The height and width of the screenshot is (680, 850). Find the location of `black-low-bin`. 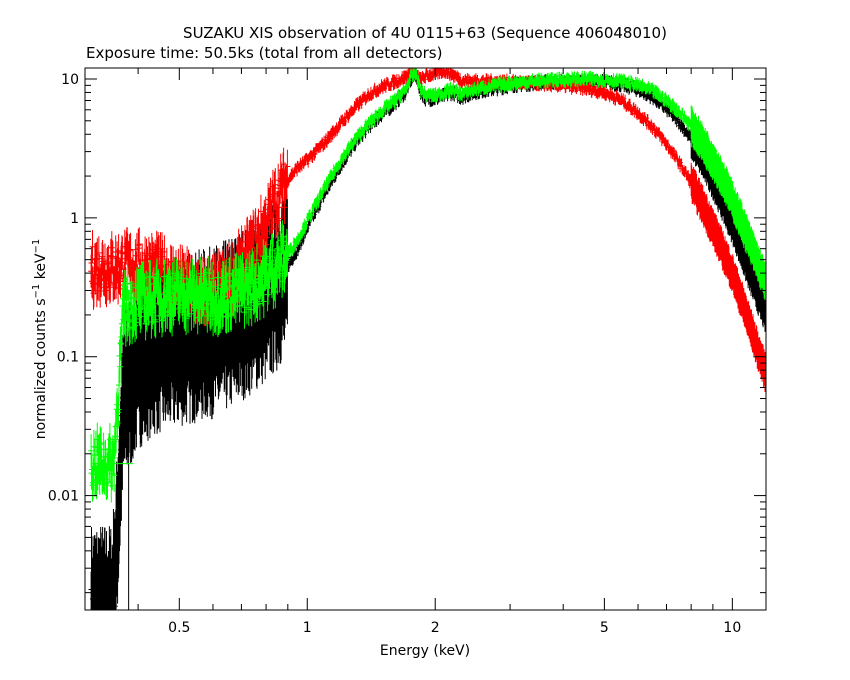

black-low-bin is located at coordinates (112, 486).